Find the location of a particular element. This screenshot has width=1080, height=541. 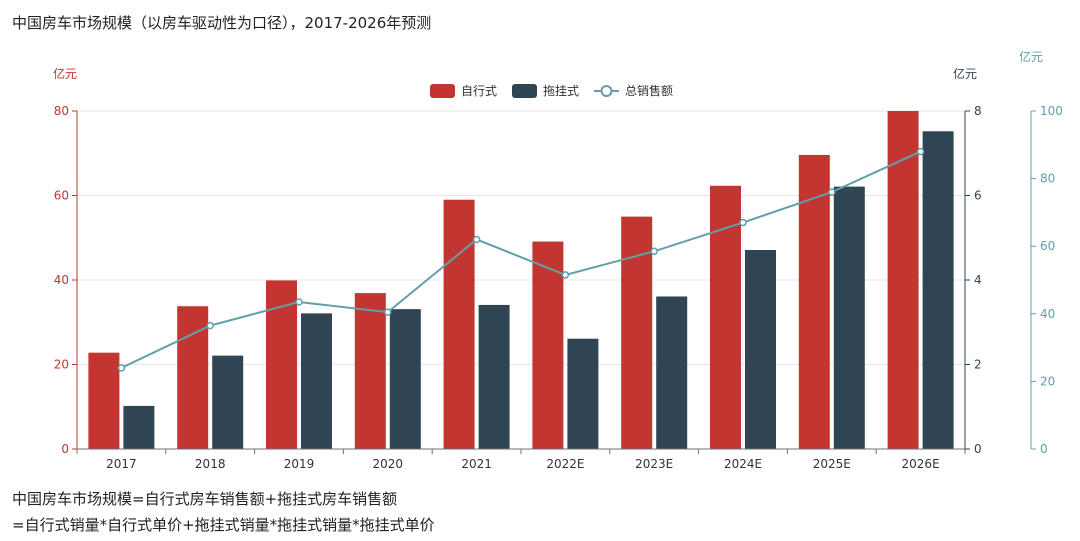

x-tick-label: 2018 is located at coordinates (210, 464).